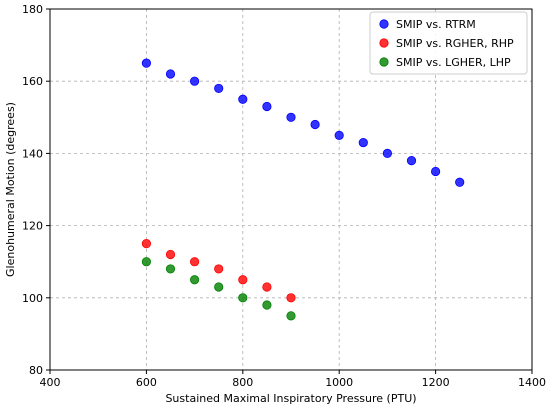 Image resolution: width=550 pixels, height=408 pixels. I want to click on legend-label: SMIP vs. LGHER, LHP, so click(453, 62).